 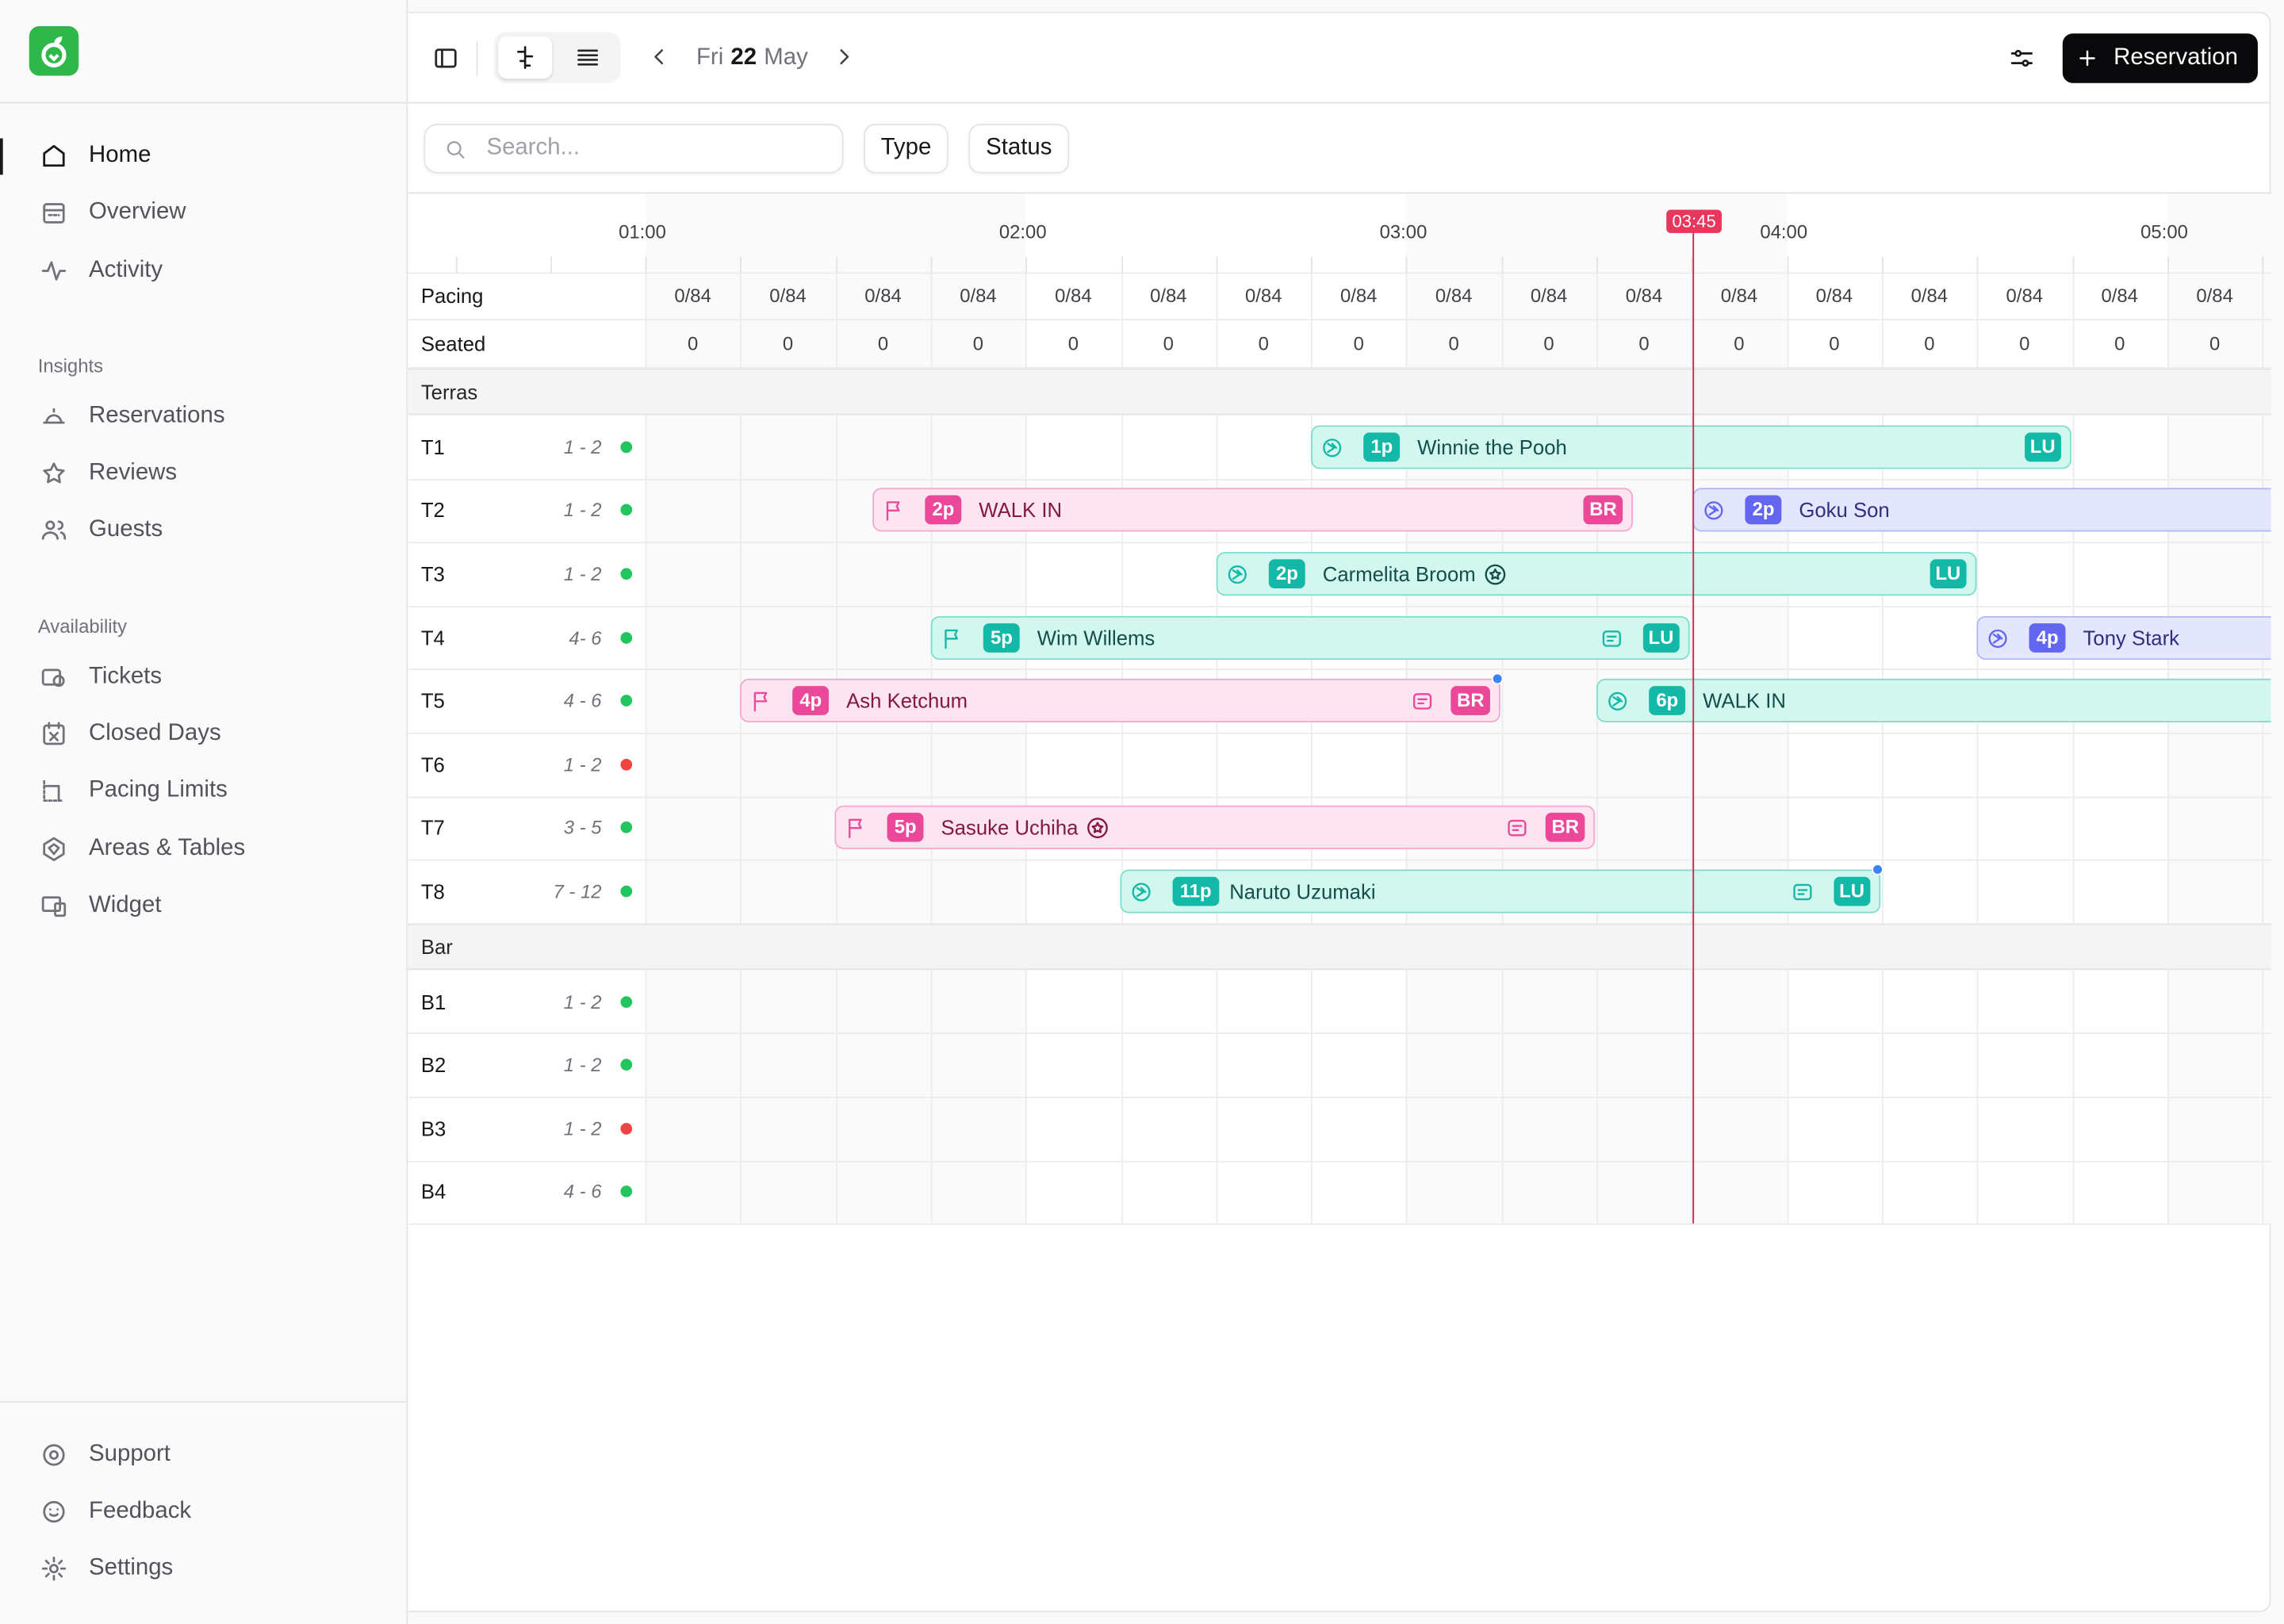 I want to click on party-size: 5p, so click(x=1002, y=637).